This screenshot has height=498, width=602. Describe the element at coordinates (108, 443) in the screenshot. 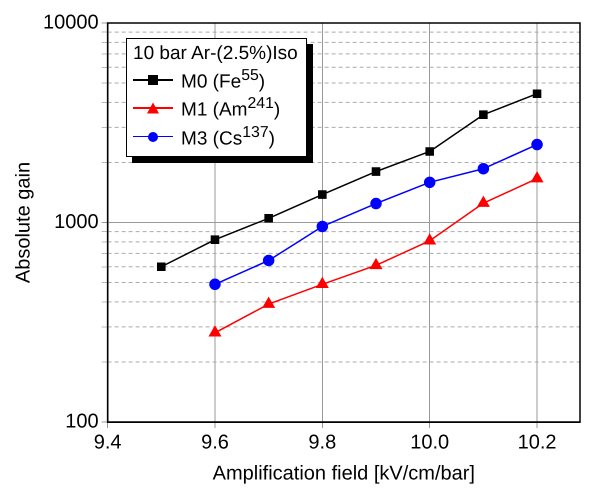

I see `x-tick-label: 9.4` at that location.